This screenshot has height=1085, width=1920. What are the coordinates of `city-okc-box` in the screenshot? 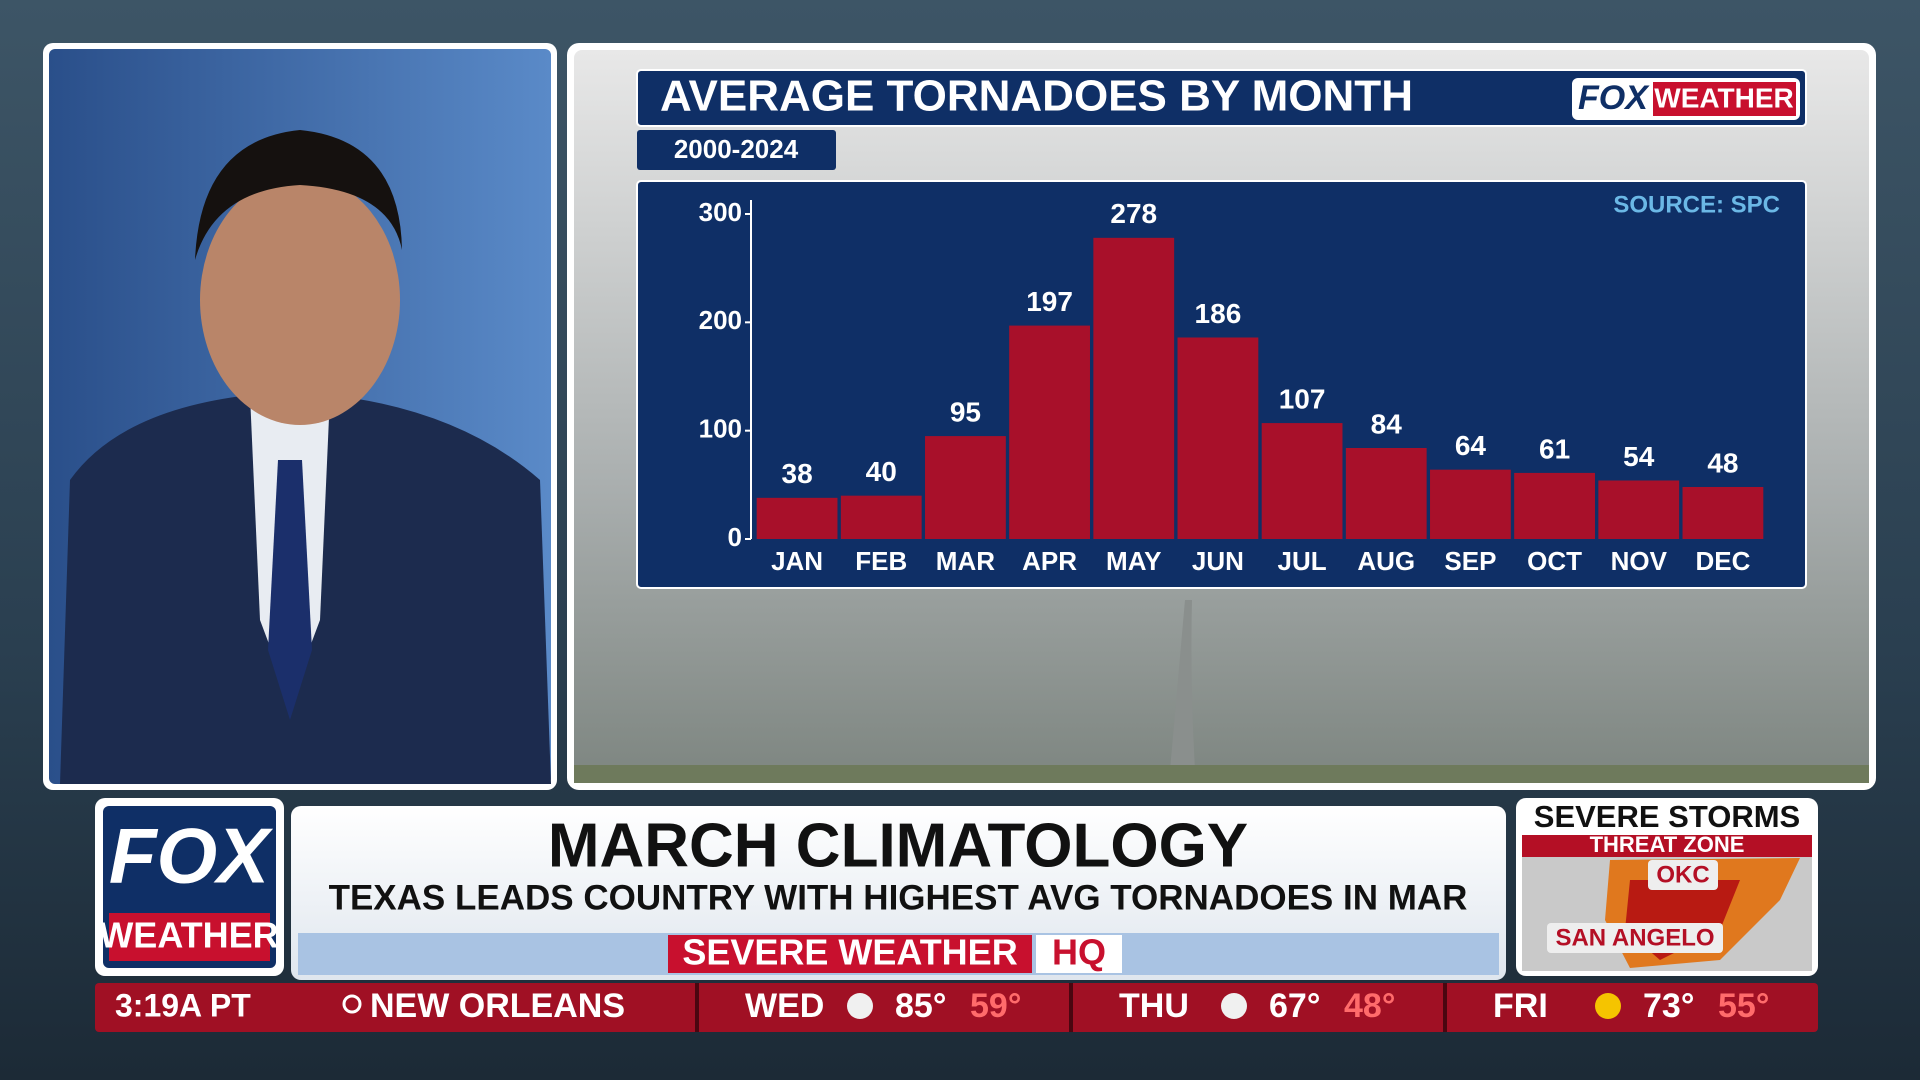 It's located at (1683, 875).